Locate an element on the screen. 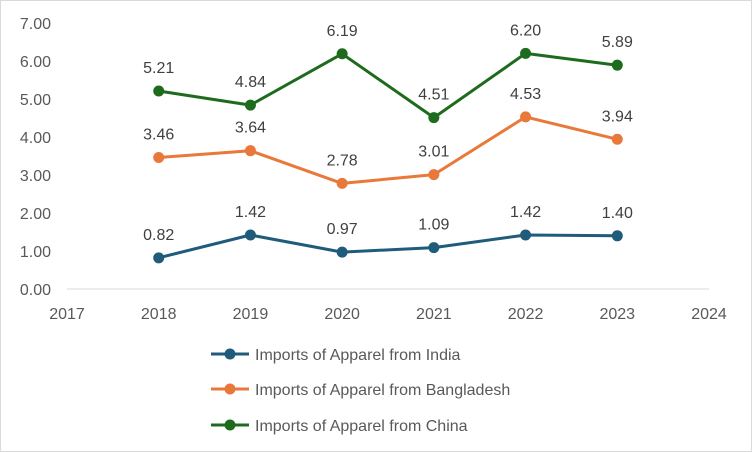 The width and height of the screenshot is (752, 452). x-tick-label: 2023 is located at coordinates (617, 314).